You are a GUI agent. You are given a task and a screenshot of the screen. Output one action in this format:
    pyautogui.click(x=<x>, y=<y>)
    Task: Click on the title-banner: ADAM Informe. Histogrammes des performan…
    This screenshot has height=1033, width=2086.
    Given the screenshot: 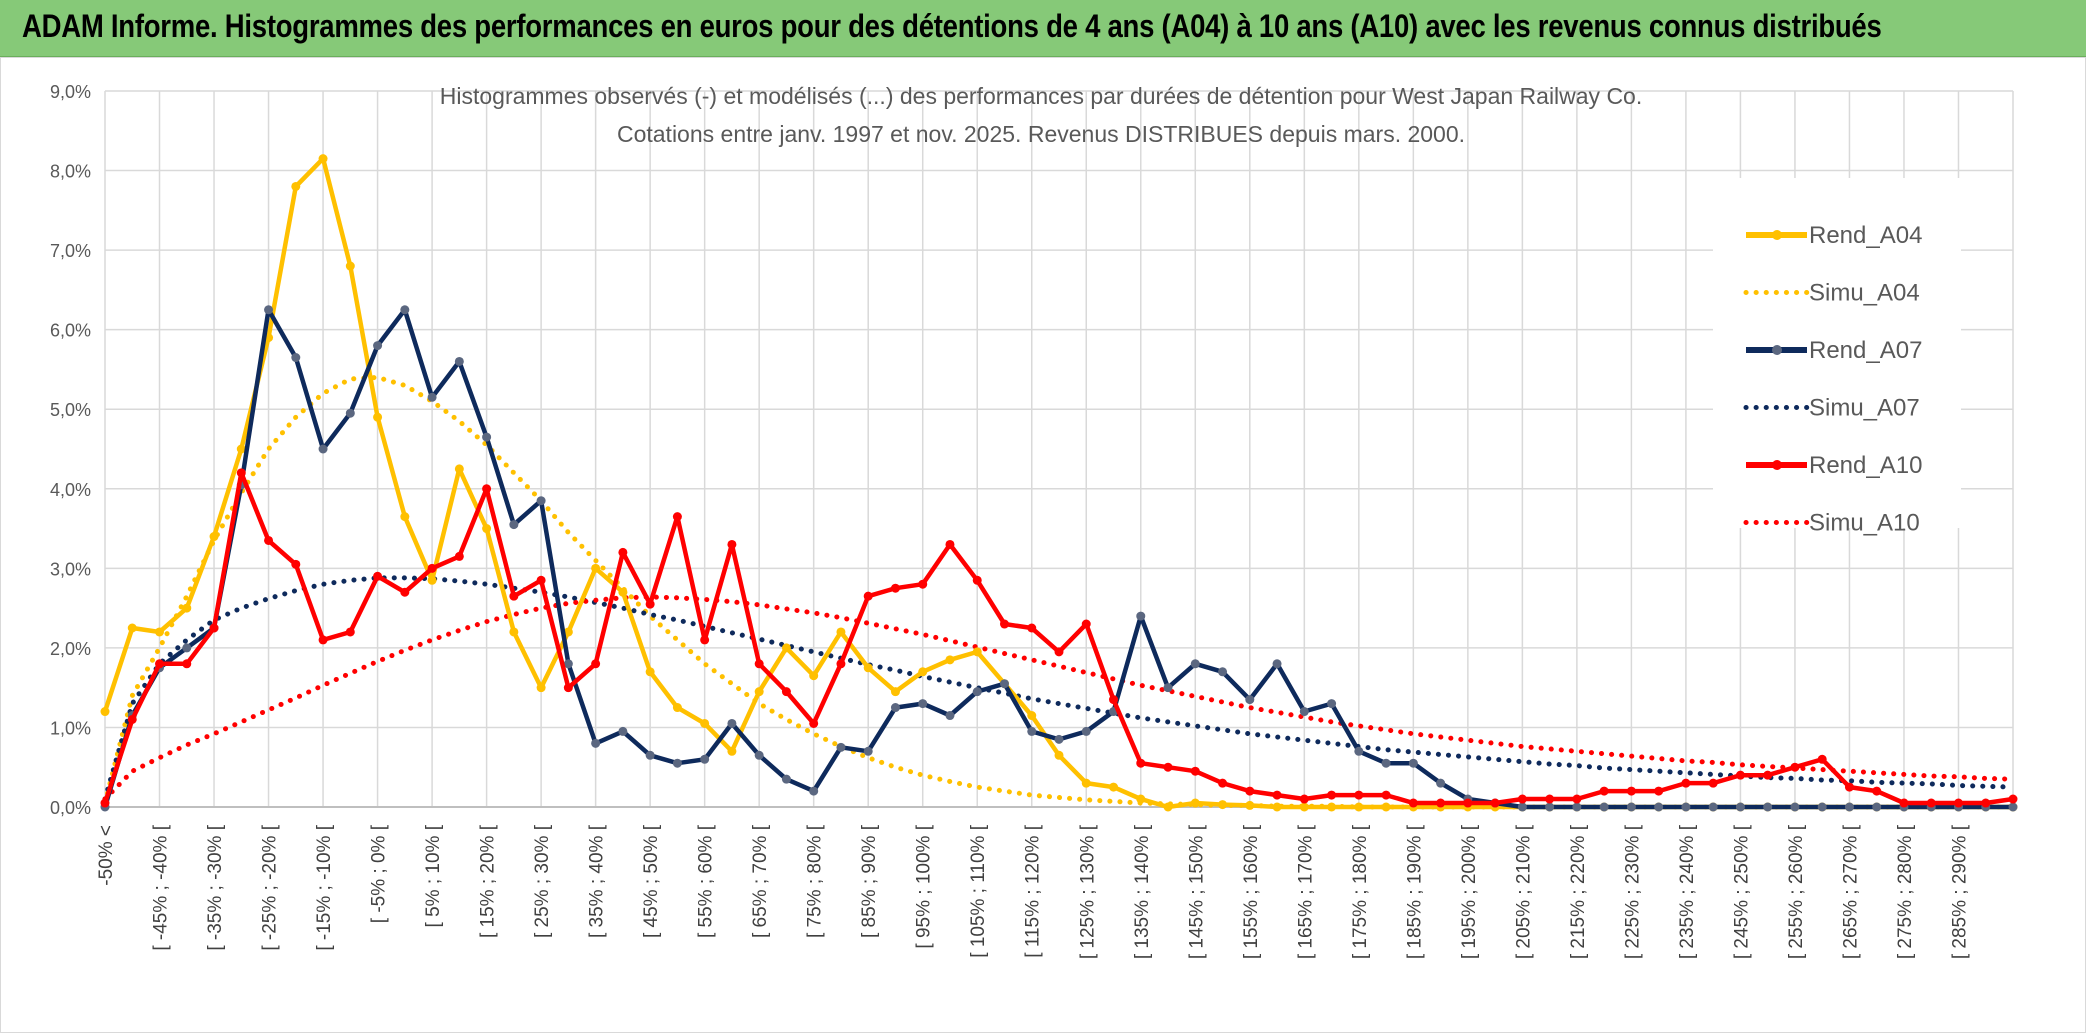 What is the action you would take?
    pyautogui.click(x=1043, y=28)
    